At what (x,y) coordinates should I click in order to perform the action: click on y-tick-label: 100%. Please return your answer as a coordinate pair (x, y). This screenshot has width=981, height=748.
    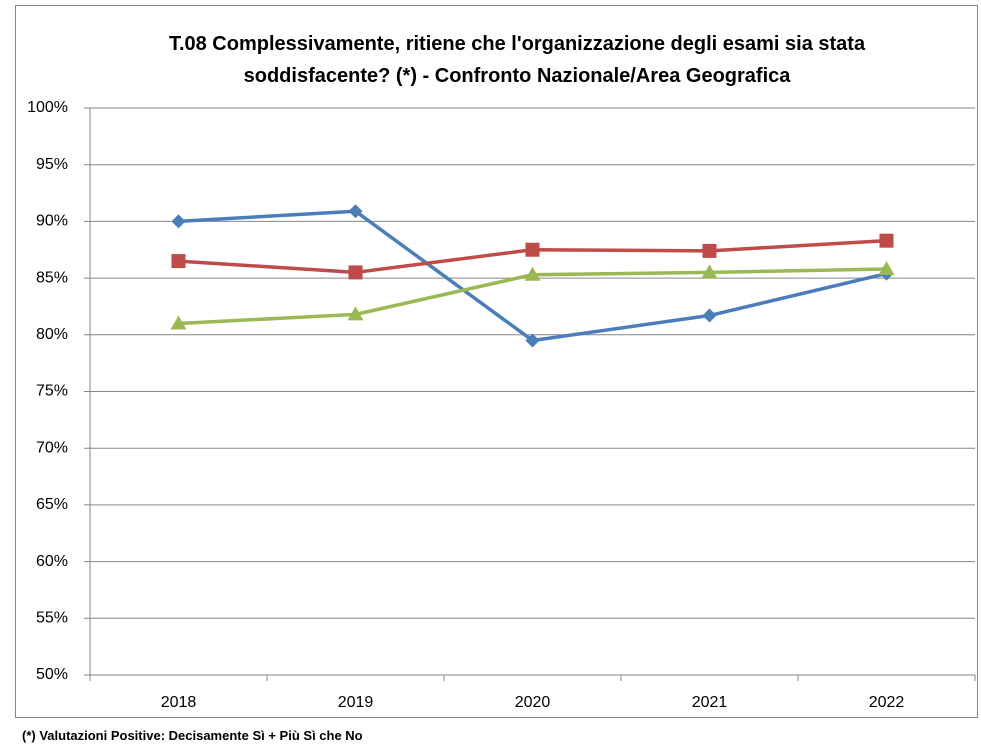
    Looking at the image, I should click on (47, 107).